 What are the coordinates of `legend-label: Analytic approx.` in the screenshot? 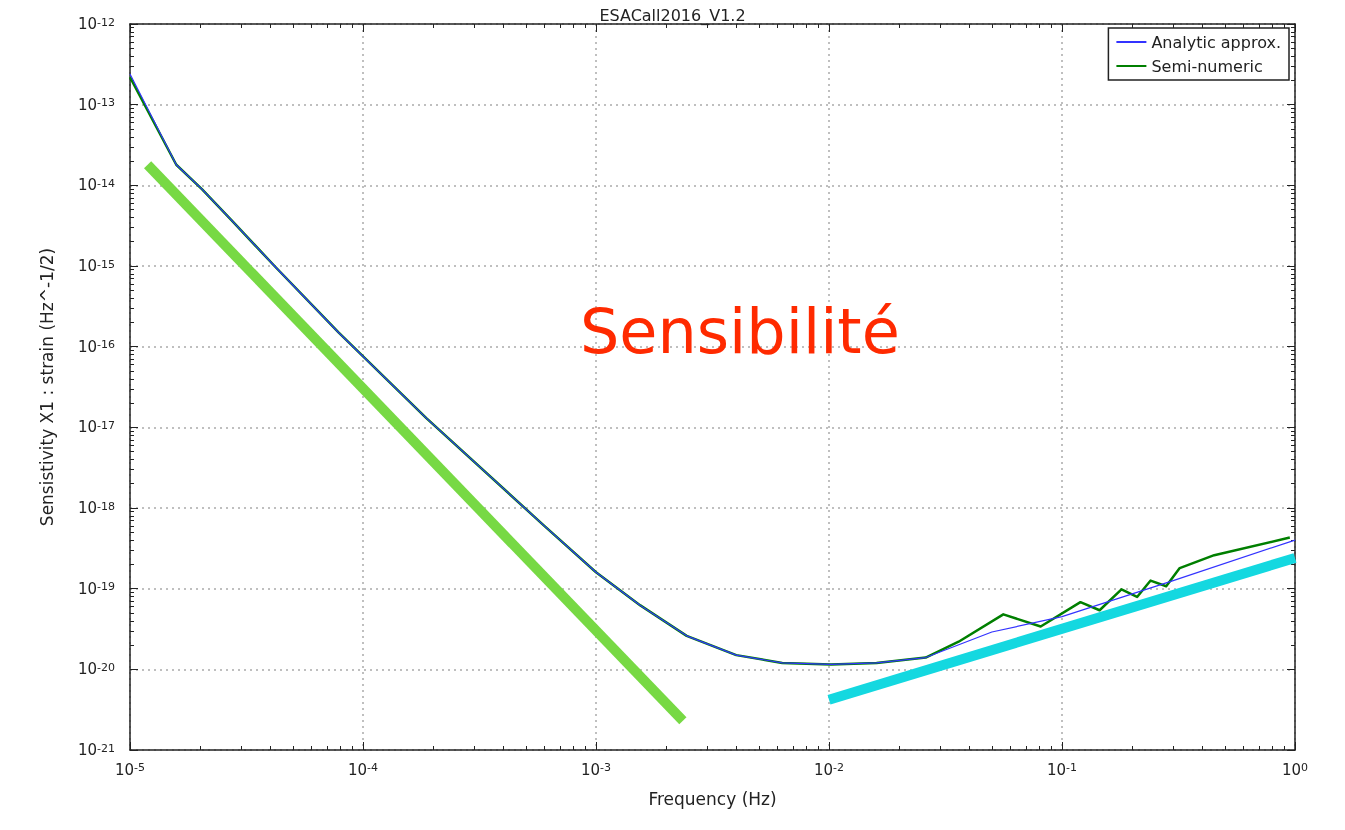 It's located at (1216, 42).